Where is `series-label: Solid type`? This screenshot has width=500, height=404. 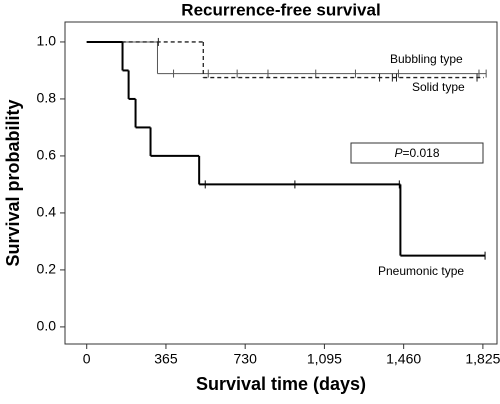
series-label: Solid type is located at coordinates (438, 87).